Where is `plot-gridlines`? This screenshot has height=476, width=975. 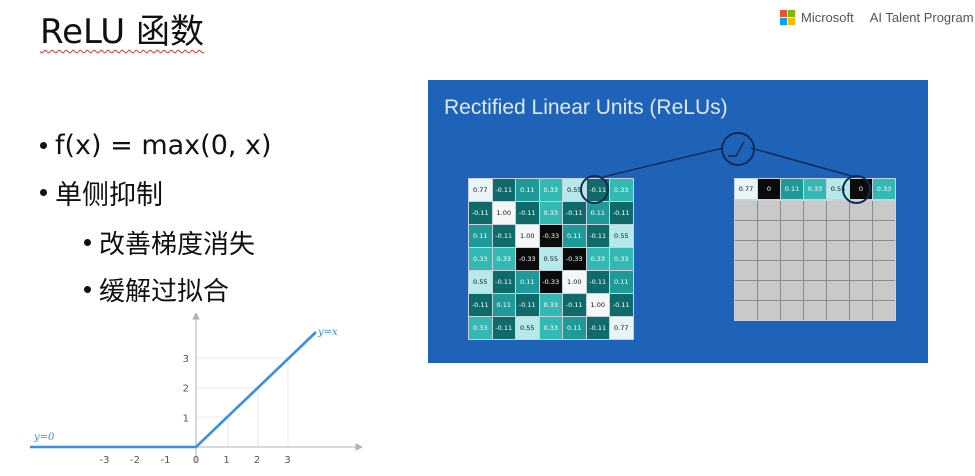 plot-gridlines is located at coordinates (242, 402).